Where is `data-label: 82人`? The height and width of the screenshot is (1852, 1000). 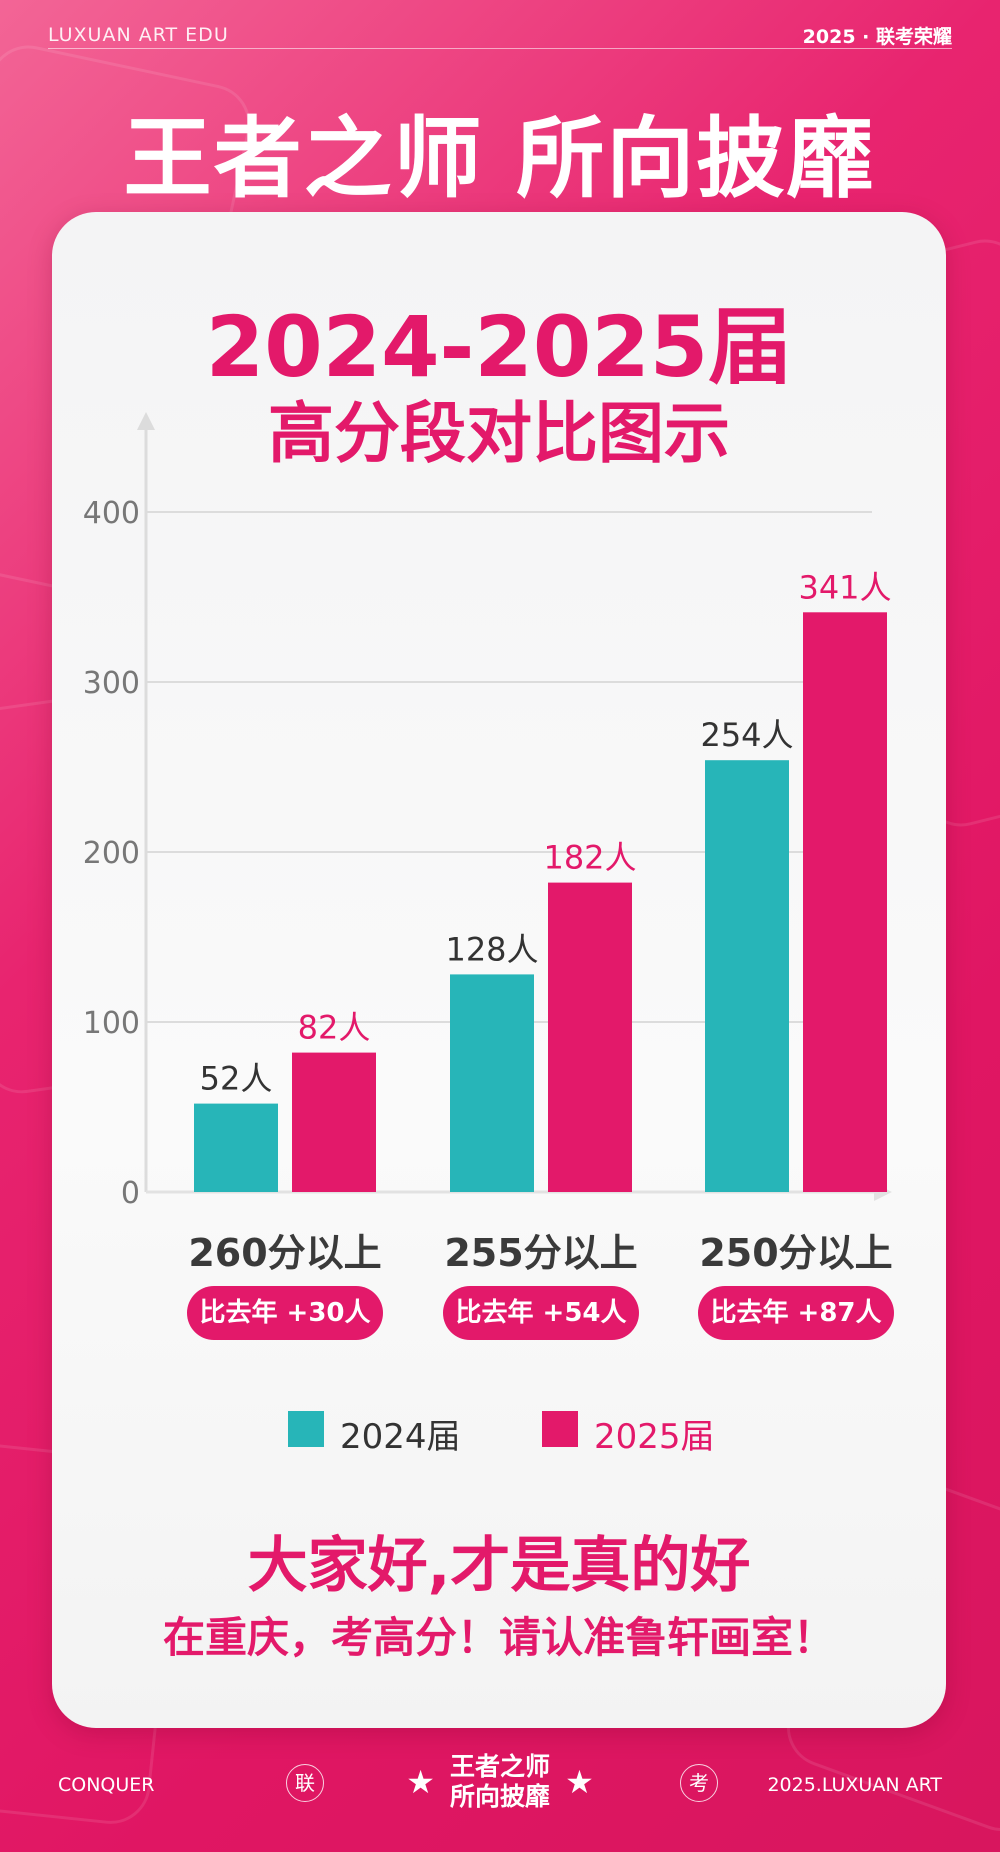
data-label: 82人 is located at coordinates (334, 1028).